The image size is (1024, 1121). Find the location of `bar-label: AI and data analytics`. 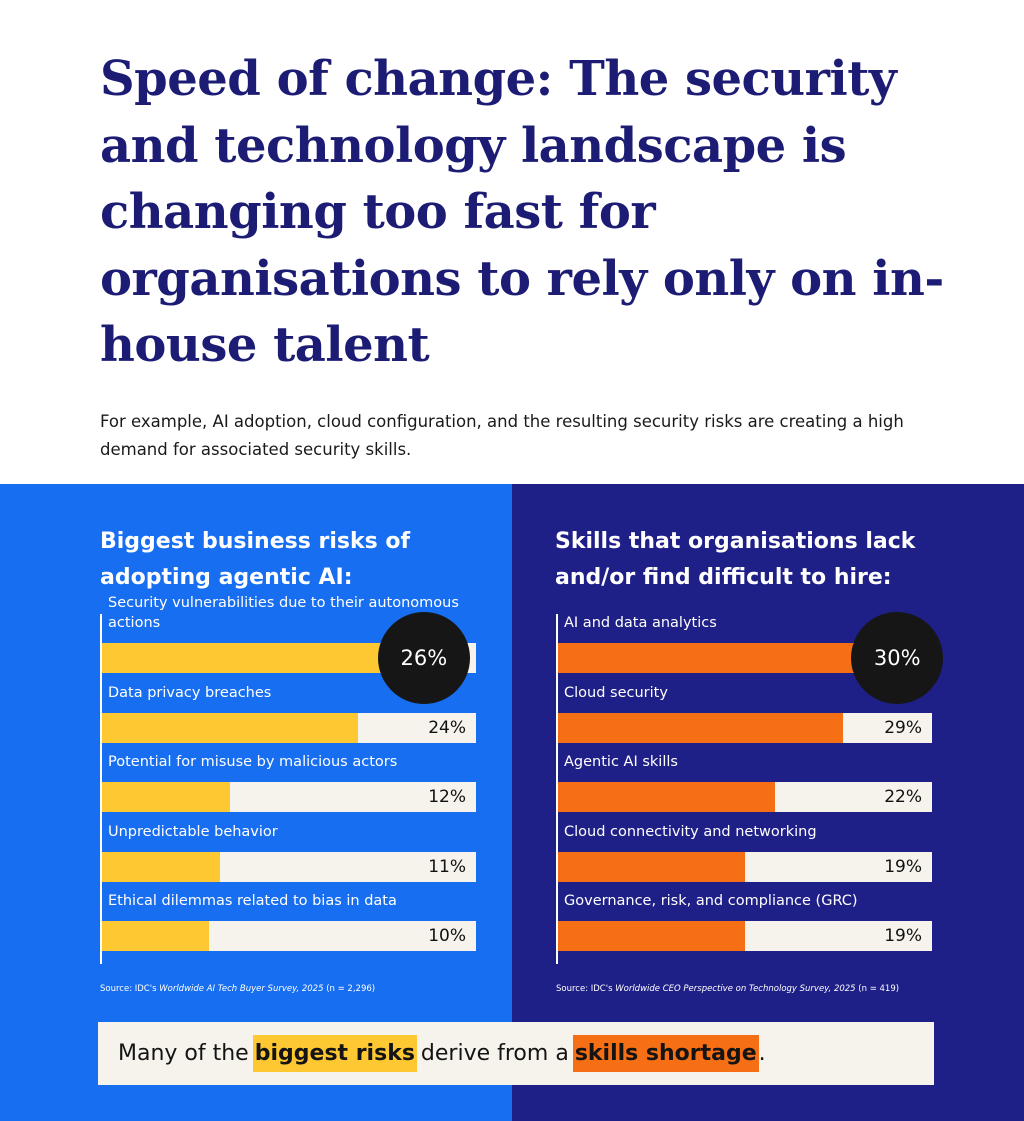

bar-label: AI and data analytics is located at coordinates (640, 623).